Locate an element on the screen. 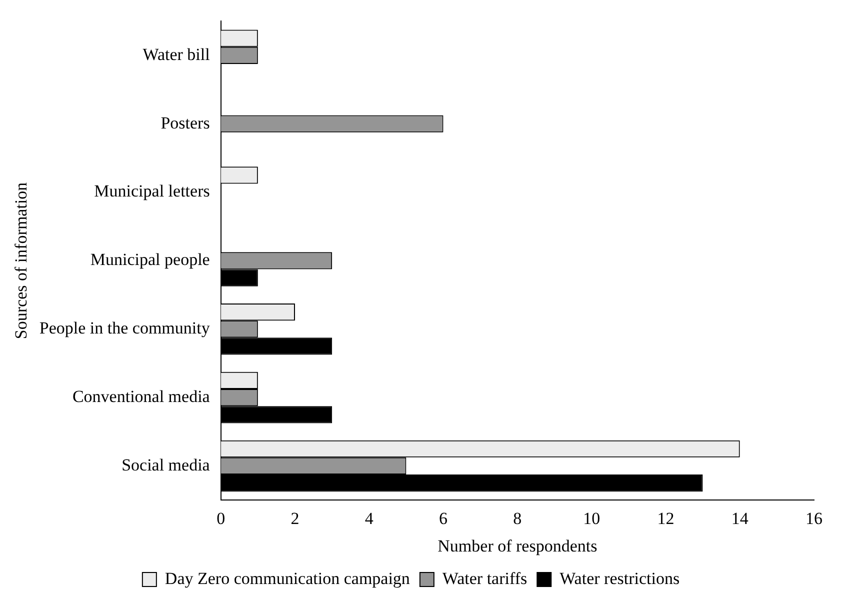 The width and height of the screenshot is (842, 607). x-tick-label: 8 is located at coordinates (517, 518).